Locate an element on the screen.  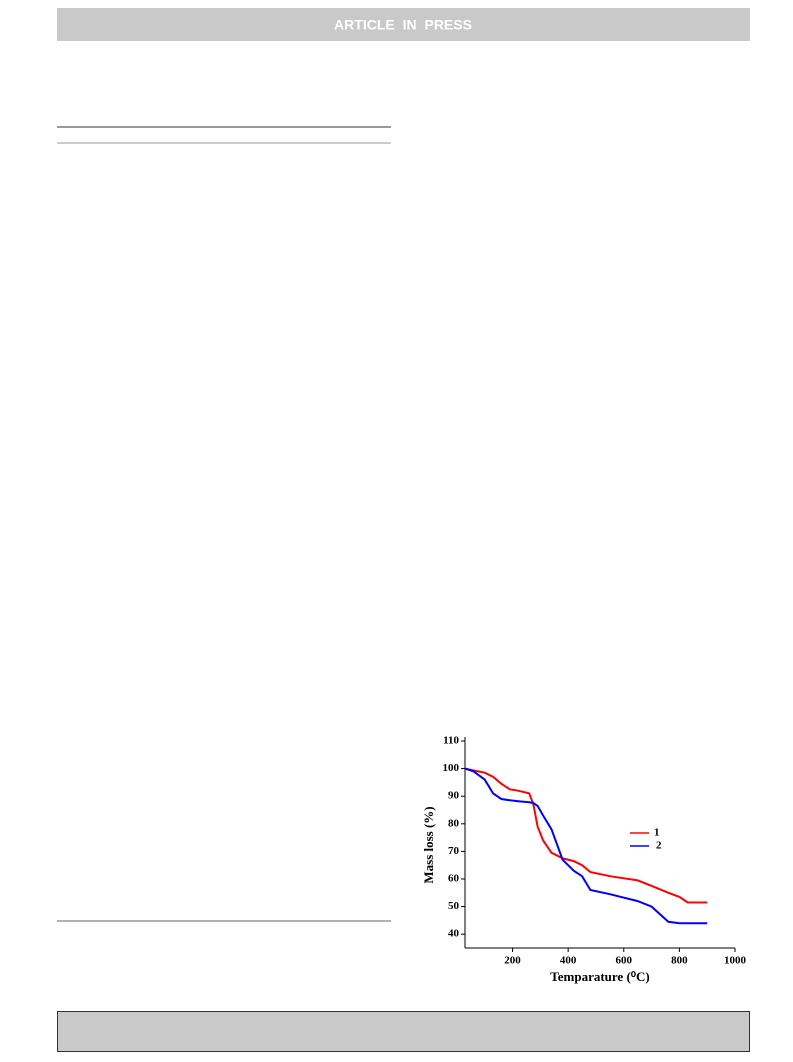
y-tick-label: 110 is located at coordinates (451, 741).